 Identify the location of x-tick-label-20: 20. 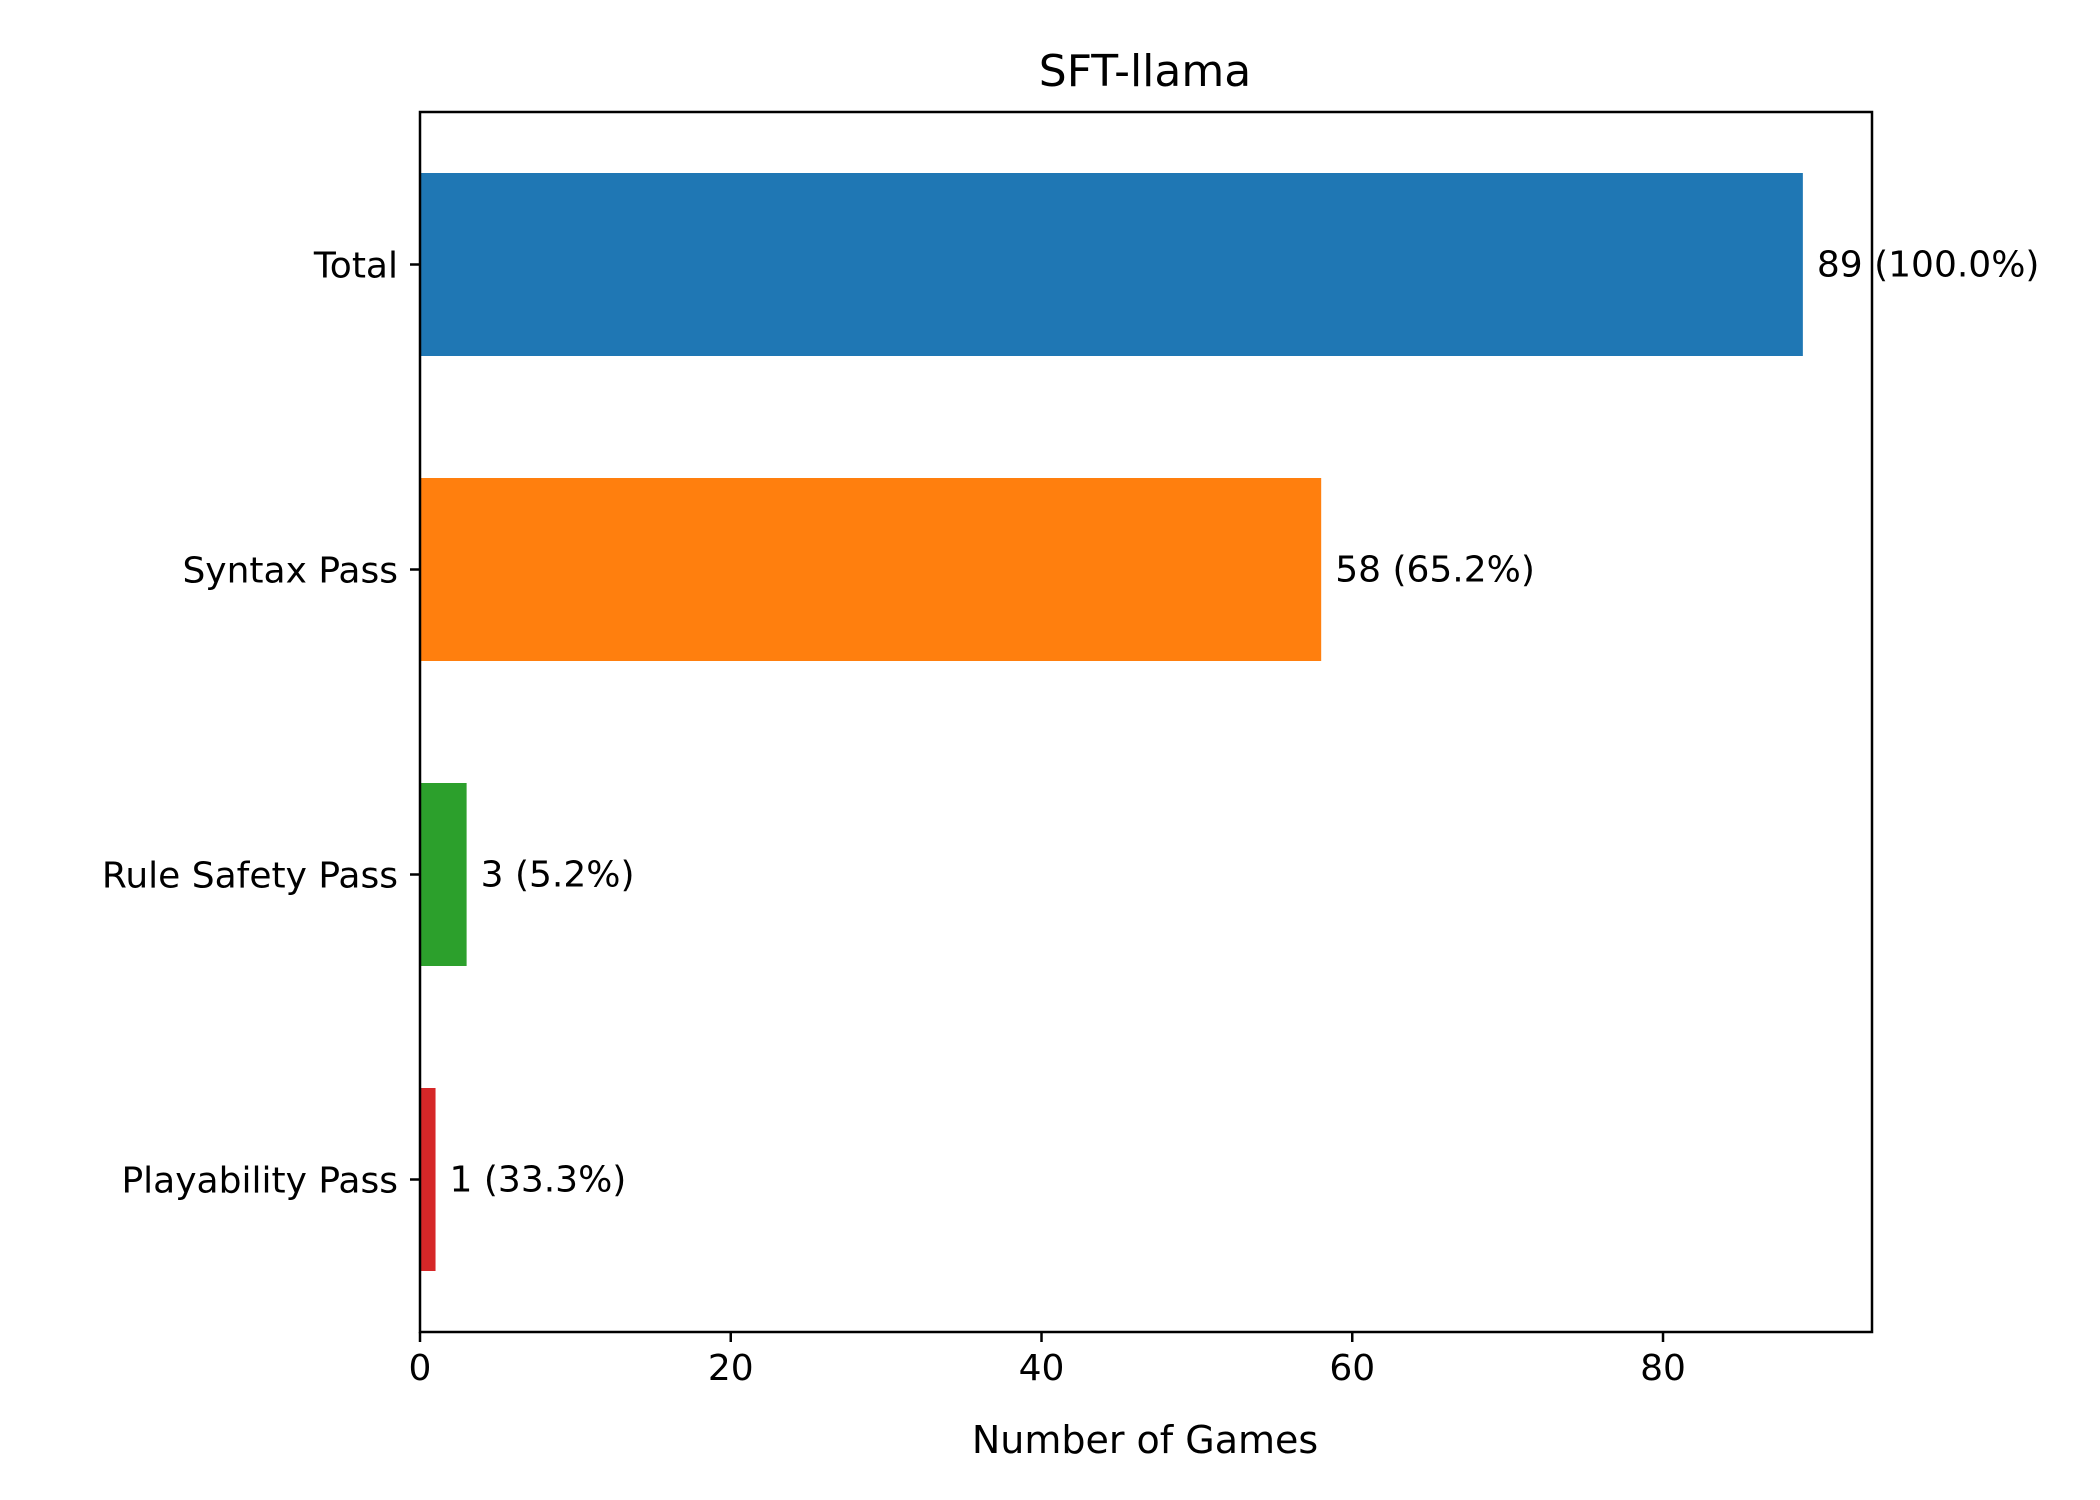
(731, 1368).